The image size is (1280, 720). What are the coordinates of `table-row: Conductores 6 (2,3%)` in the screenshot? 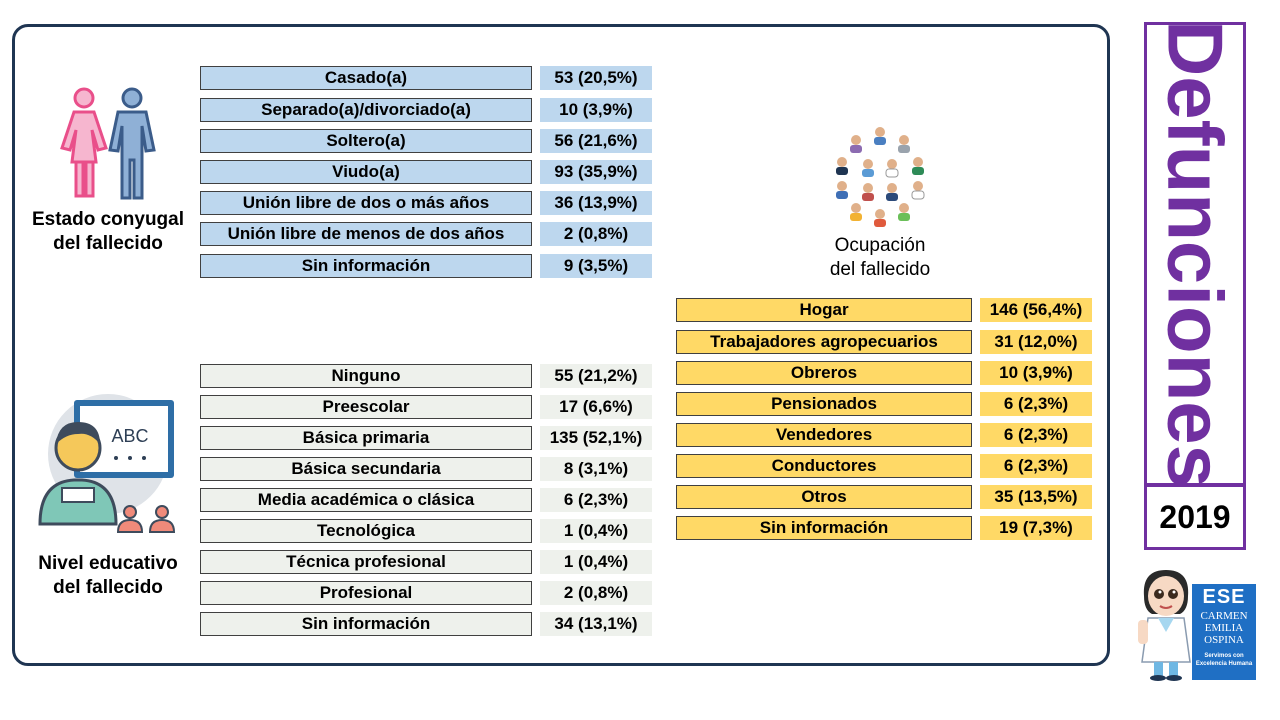 It's located at (884, 466).